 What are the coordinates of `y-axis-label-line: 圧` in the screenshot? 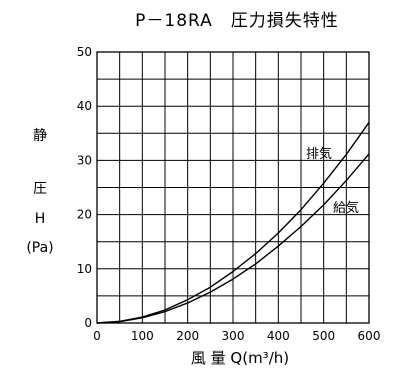 It's located at (40, 189).